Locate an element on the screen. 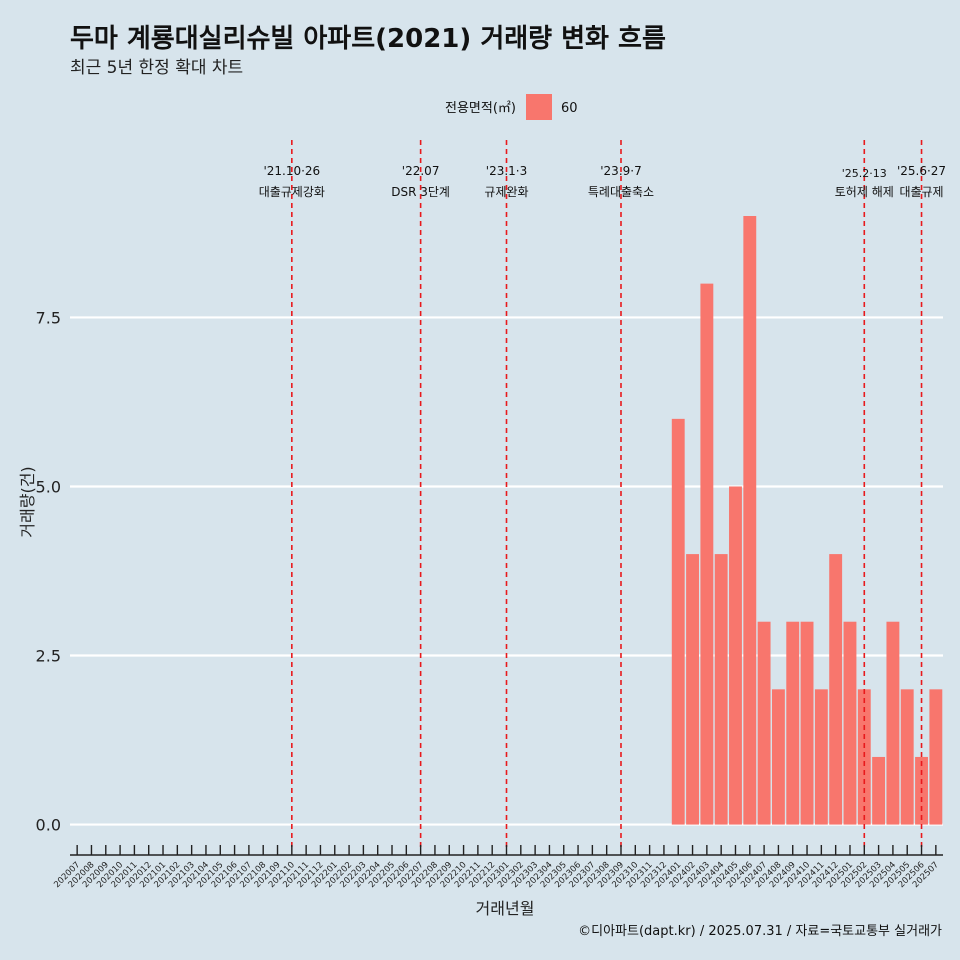 This screenshot has height=960, width=960. annotation-text: 규제완화 is located at coordinates (506, 192).